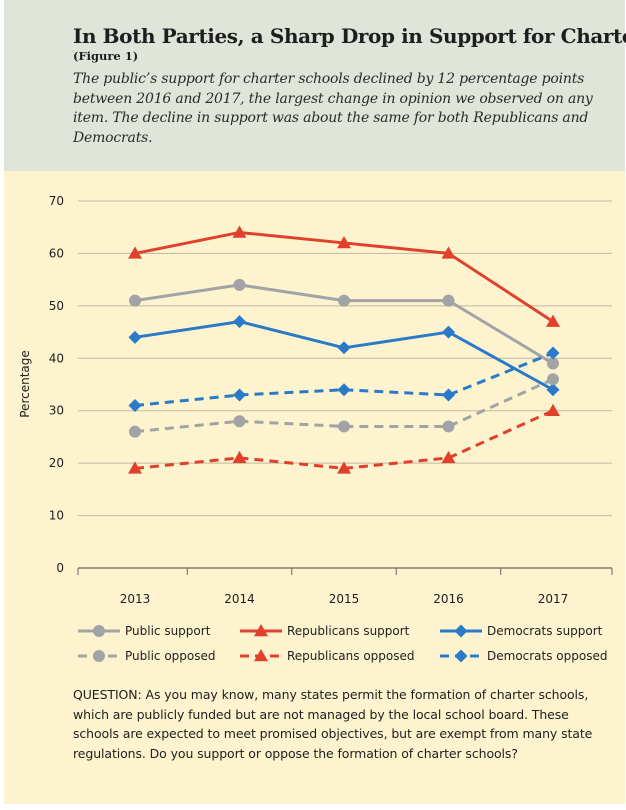 This screenshot has width=626, height=810. I want to click on x-tick-label: 2014, so click(239, 599).